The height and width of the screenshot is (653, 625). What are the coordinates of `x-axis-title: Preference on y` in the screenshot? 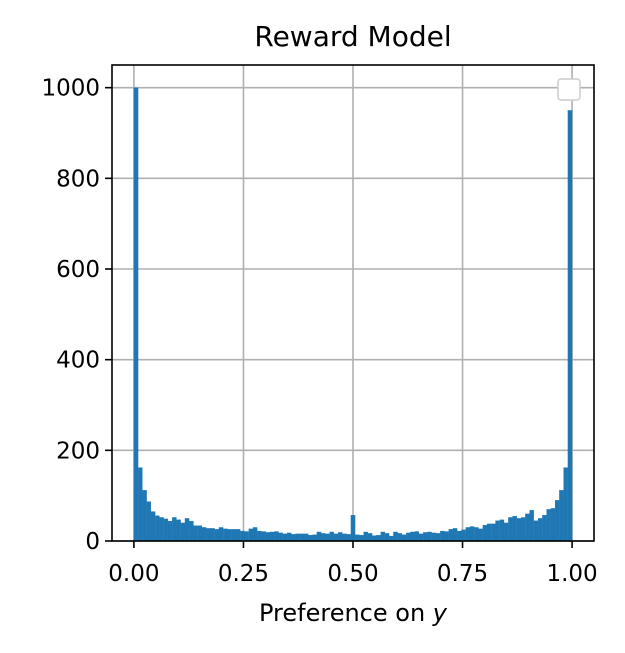 It's located at (353, 613).